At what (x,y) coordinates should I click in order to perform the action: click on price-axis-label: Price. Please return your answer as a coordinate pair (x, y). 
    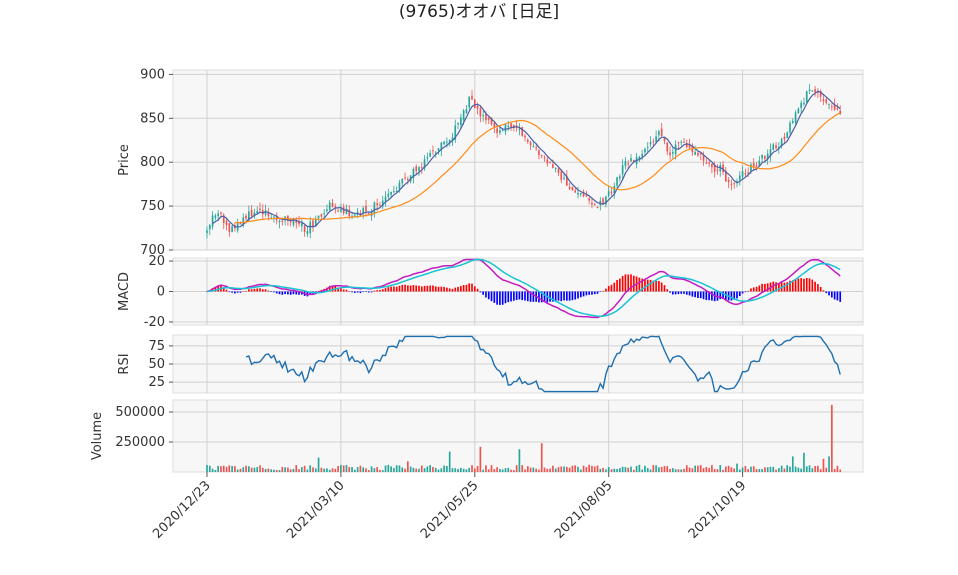
    Looking at the image, I should click on (124, 160).